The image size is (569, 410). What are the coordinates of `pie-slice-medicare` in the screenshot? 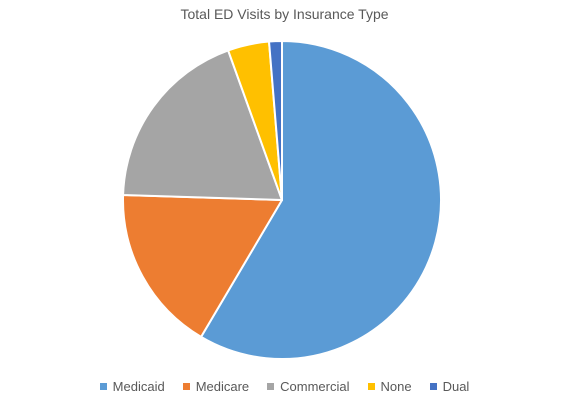 It's located at (202, 266).